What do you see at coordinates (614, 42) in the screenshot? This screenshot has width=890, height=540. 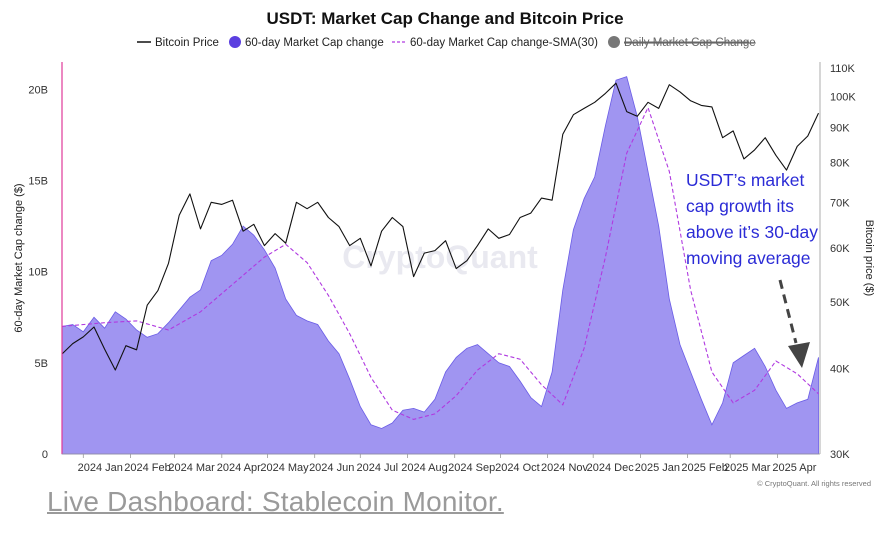 I see `legend-daily-swatch` at bounding box center [614, 42].